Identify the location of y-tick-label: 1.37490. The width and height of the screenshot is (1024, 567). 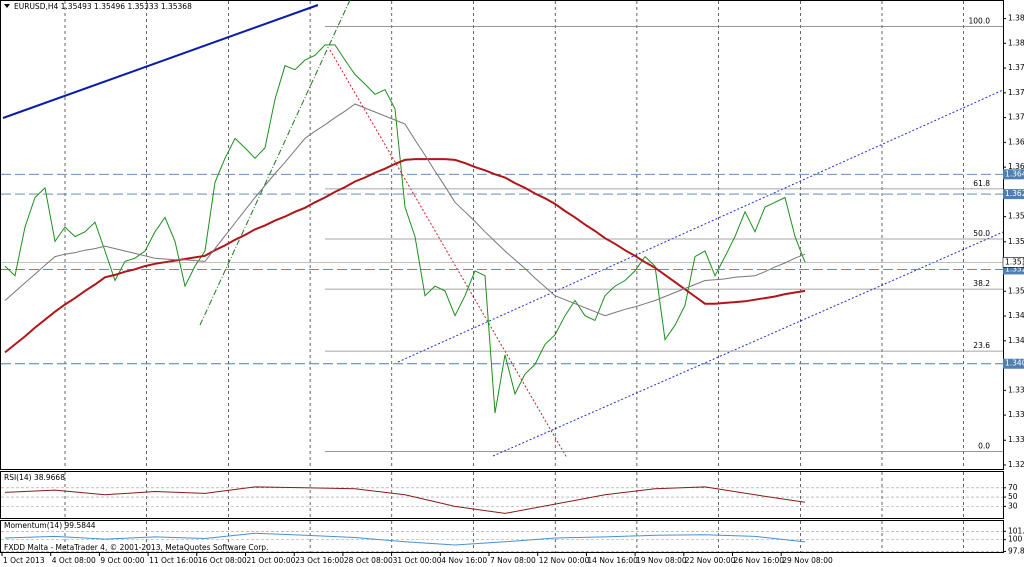
(1016, 92).